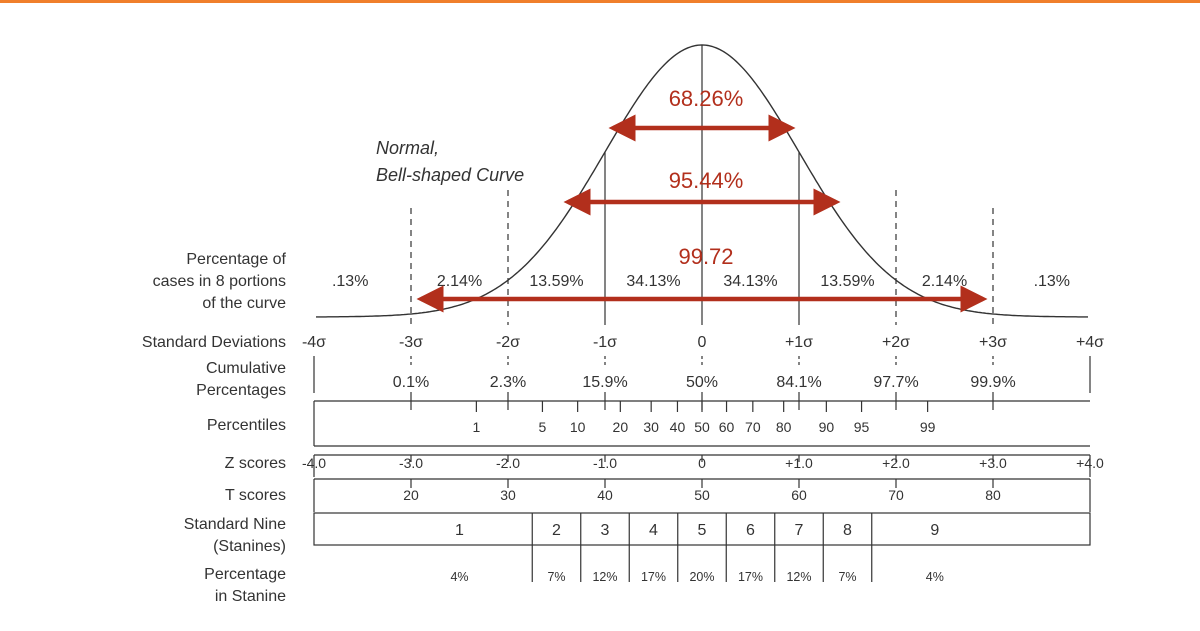 This screenshot has height=631, width=1200. I want to click on spread-label: 99.72, so click(705, 256).